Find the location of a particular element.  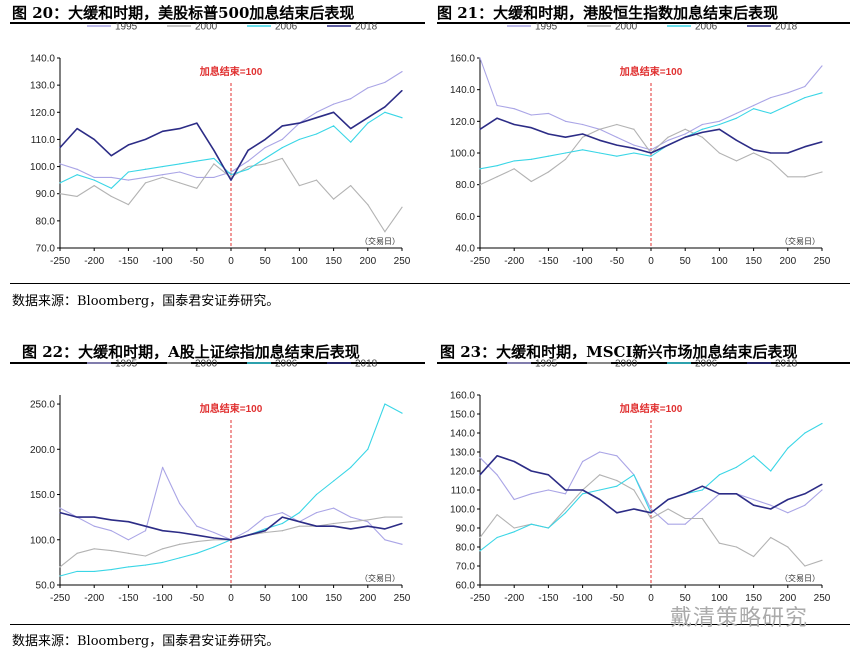

legend-label-1995: 1995 is located at coordinates (126, 27).